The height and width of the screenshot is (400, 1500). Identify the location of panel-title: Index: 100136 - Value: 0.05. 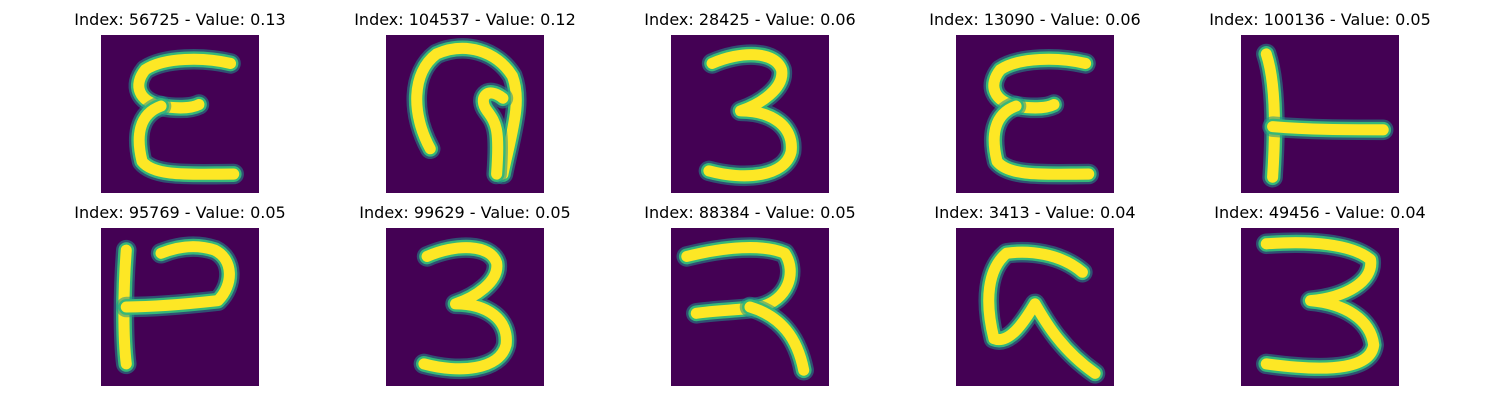
(1320, 19).